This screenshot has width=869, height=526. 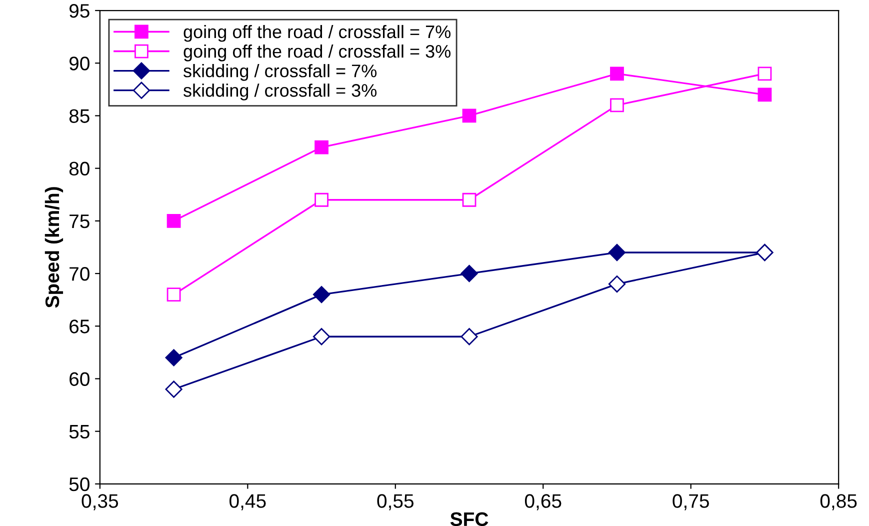 I want to click on y-tick-label: 60, so click(x=80, y=379).